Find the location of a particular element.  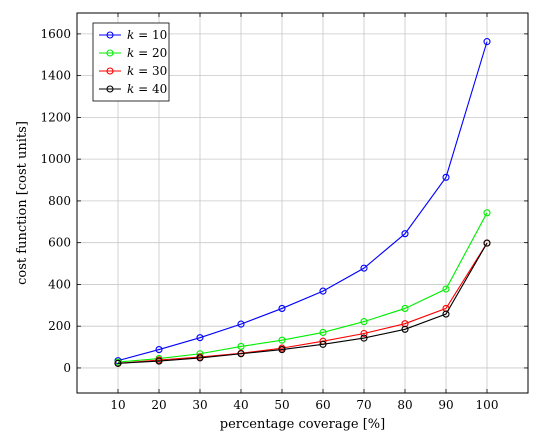

y-axis-label: cost function [cost units] is located at coordinates (22, 203).